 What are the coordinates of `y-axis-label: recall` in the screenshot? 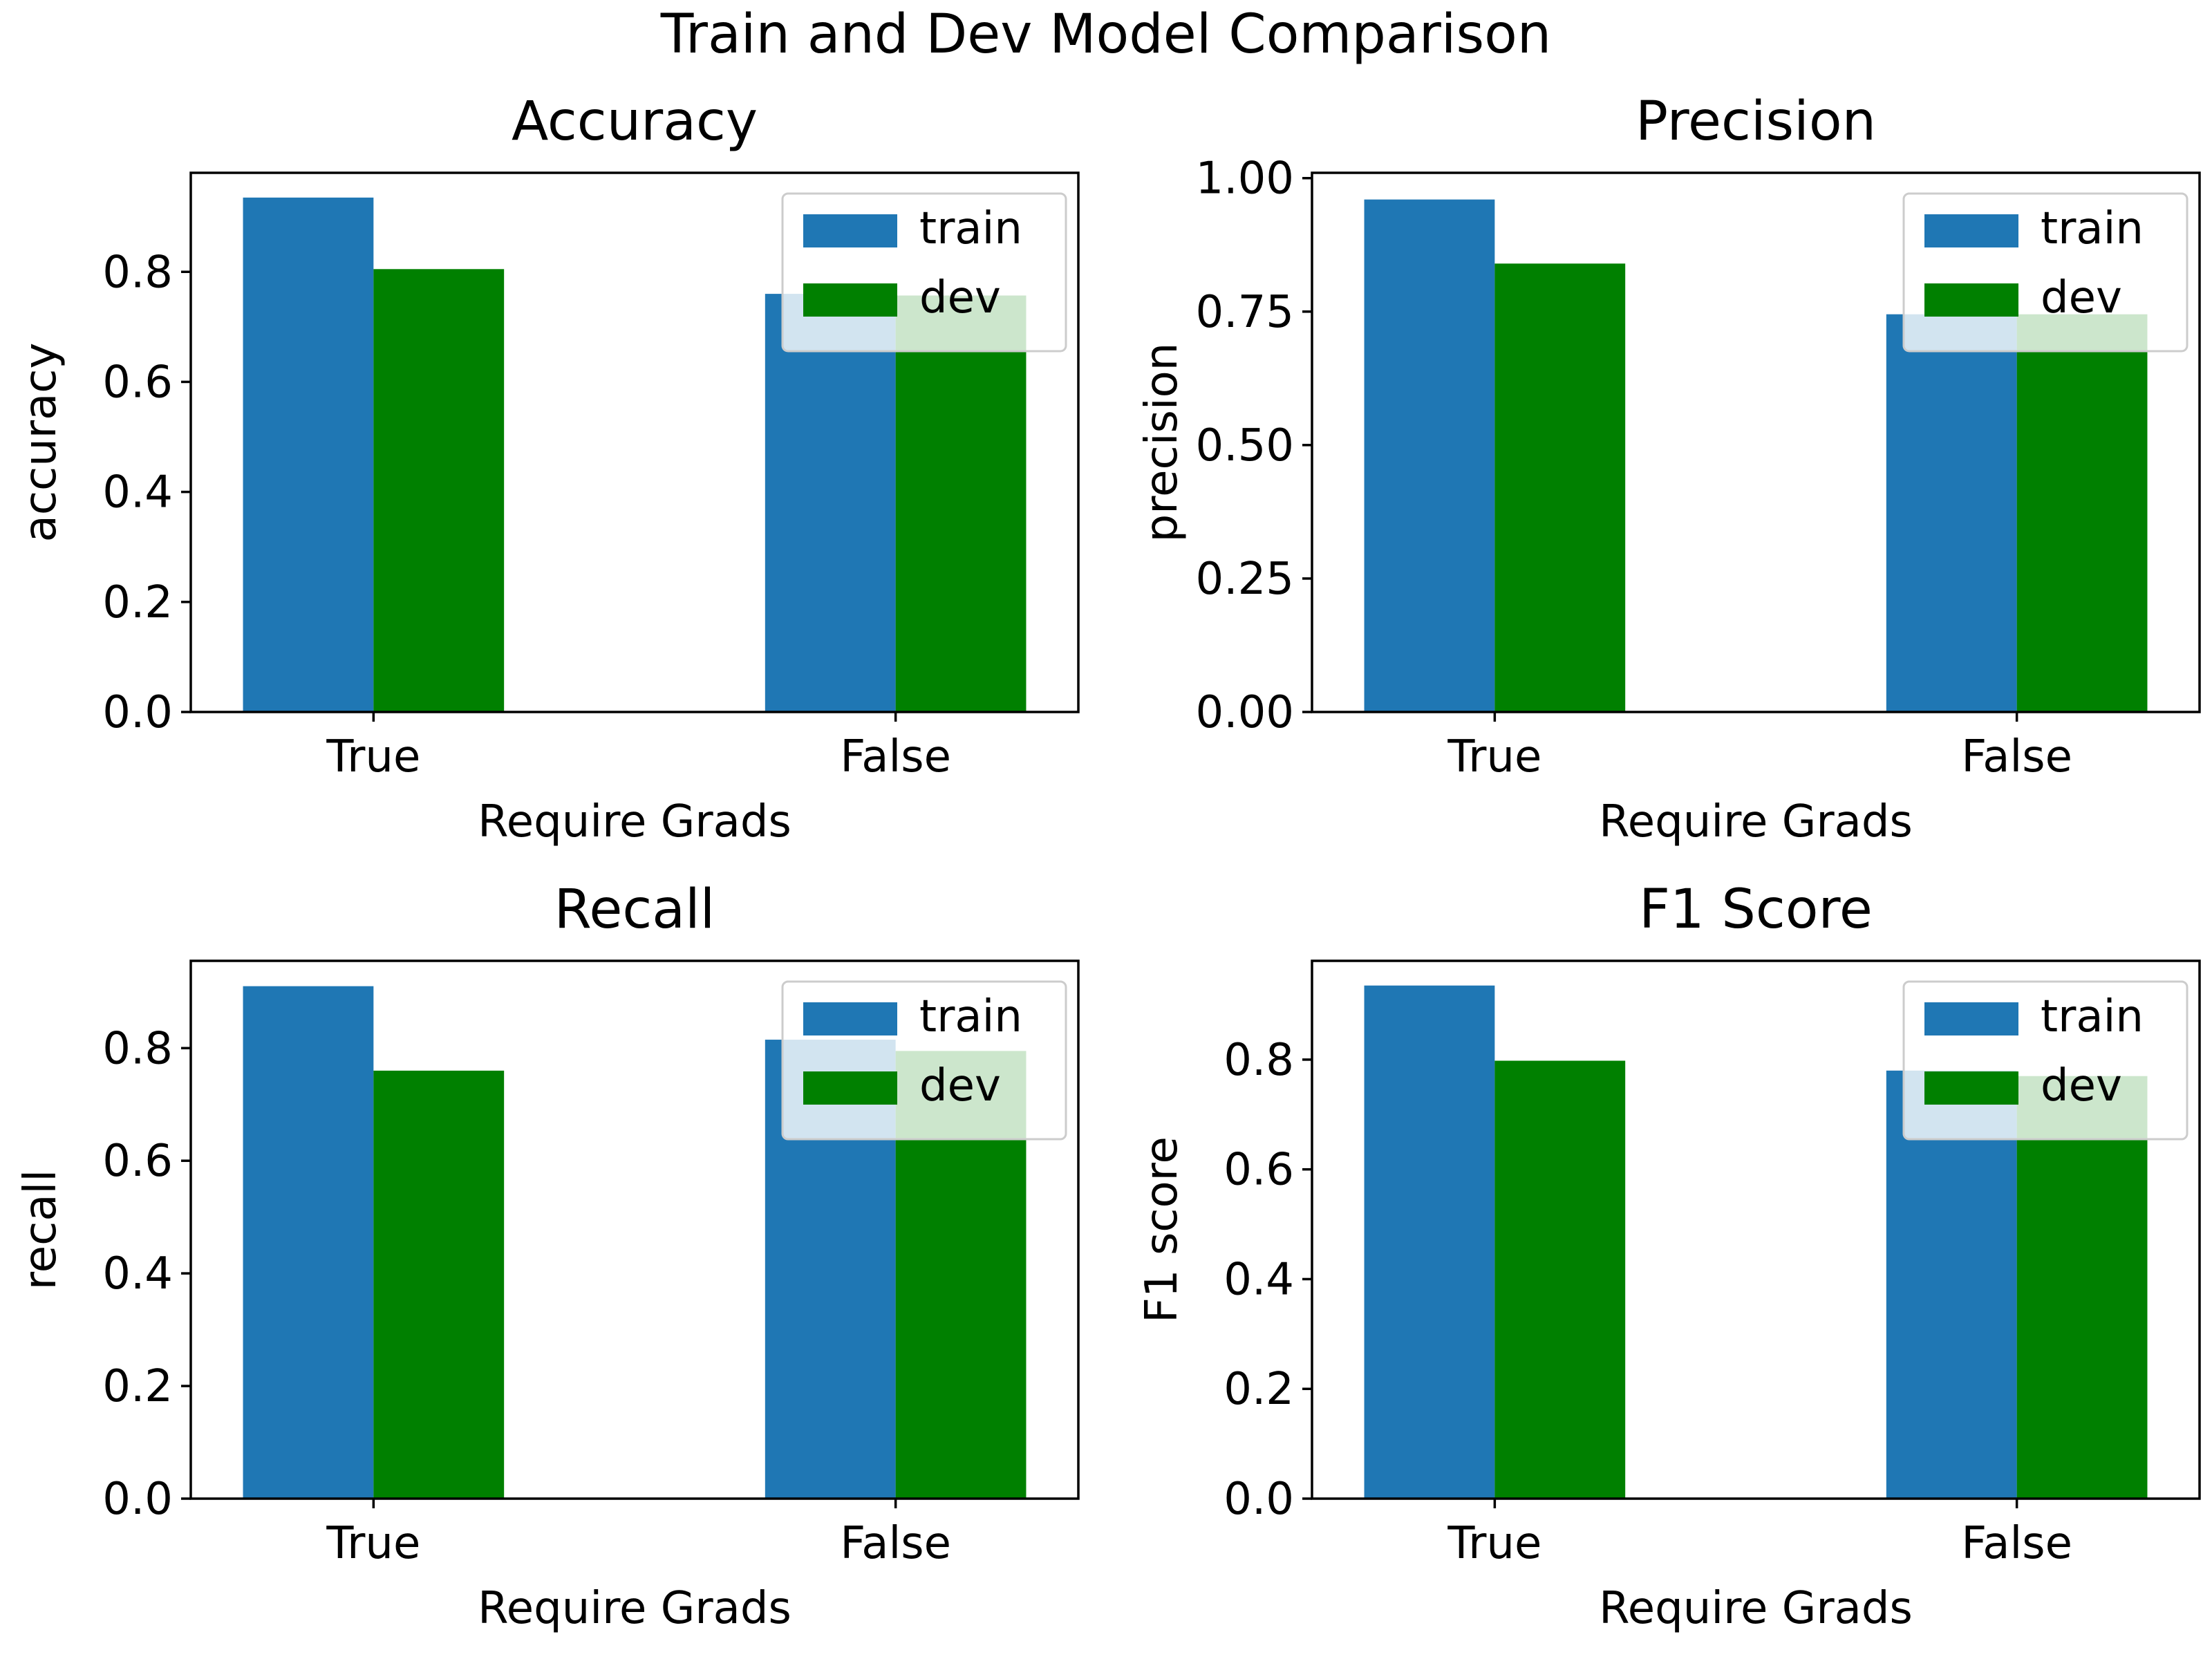 It's located at (40, 1230).